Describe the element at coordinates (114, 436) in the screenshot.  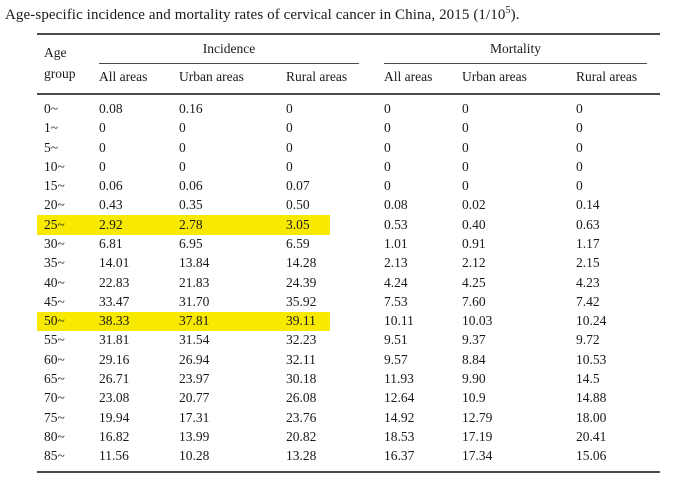
I see `incidence-all-cell: 16.82` at that location.